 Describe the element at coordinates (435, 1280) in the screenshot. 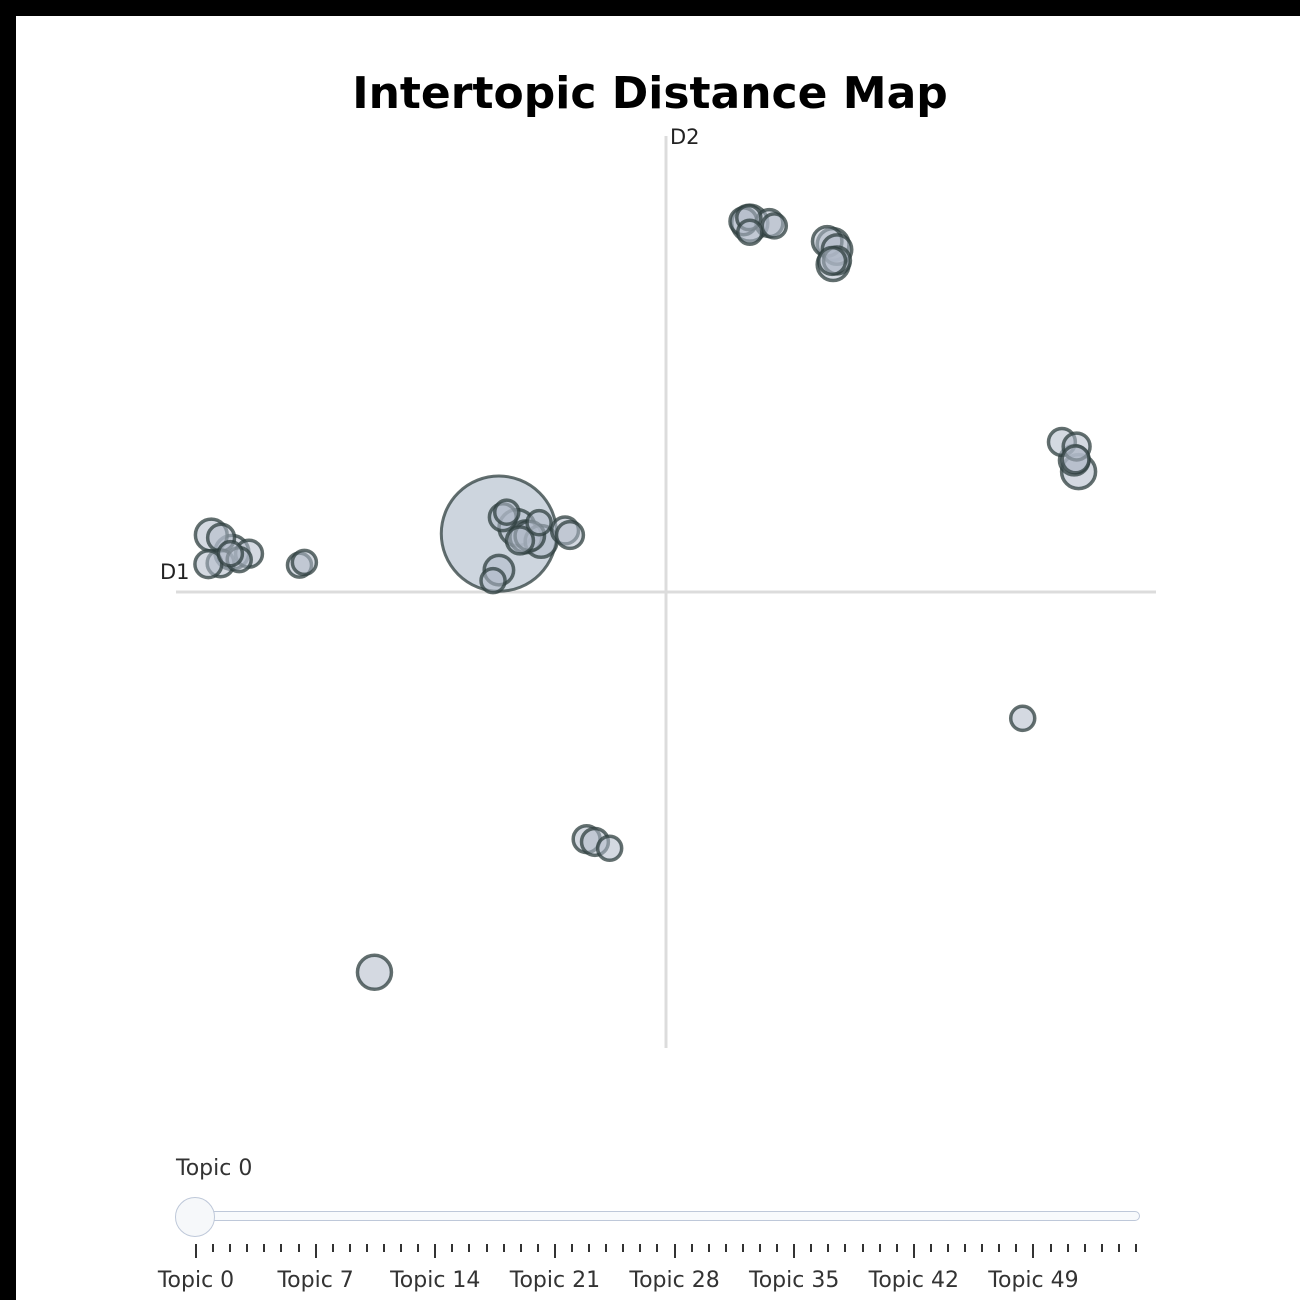

I see `slider-tick-label: Topic 14` at that location.